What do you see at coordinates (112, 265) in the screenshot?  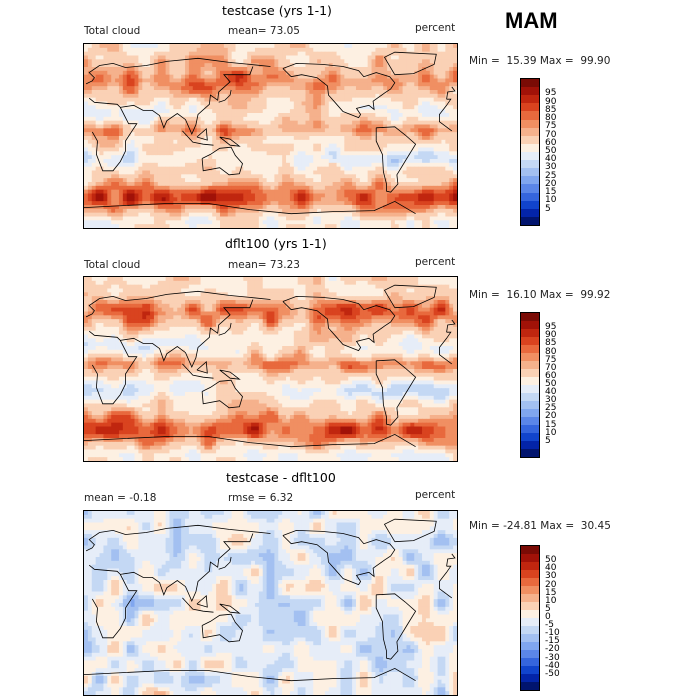 I see `panel-2-variable-label: Total cloud` at bounding box center [112, 265].